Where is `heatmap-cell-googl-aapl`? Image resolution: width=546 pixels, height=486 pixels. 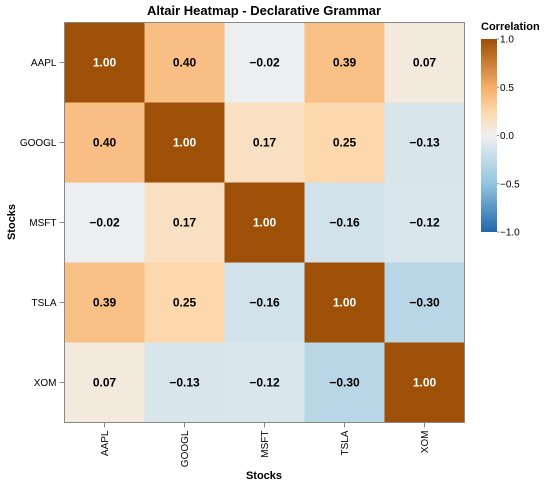 heatmap-cell-googl-aapl is located at coordinates (104, 142).